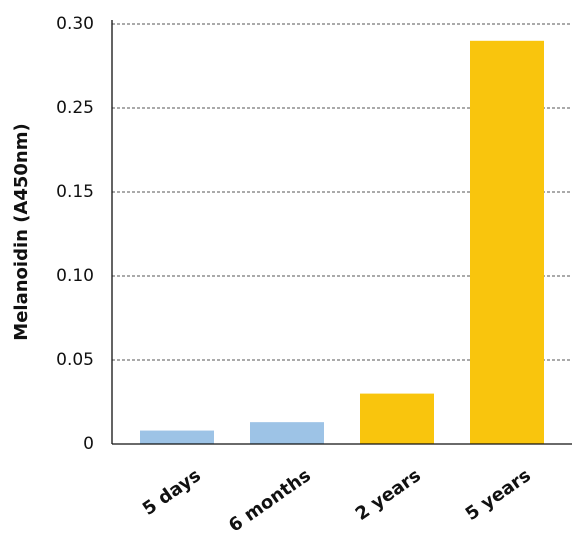 The width and height of the screenshot is (572, 556). Describe the element at coordinates (75, 276) in the screenshot. I see `y-tick-label: 0.10` at that location.